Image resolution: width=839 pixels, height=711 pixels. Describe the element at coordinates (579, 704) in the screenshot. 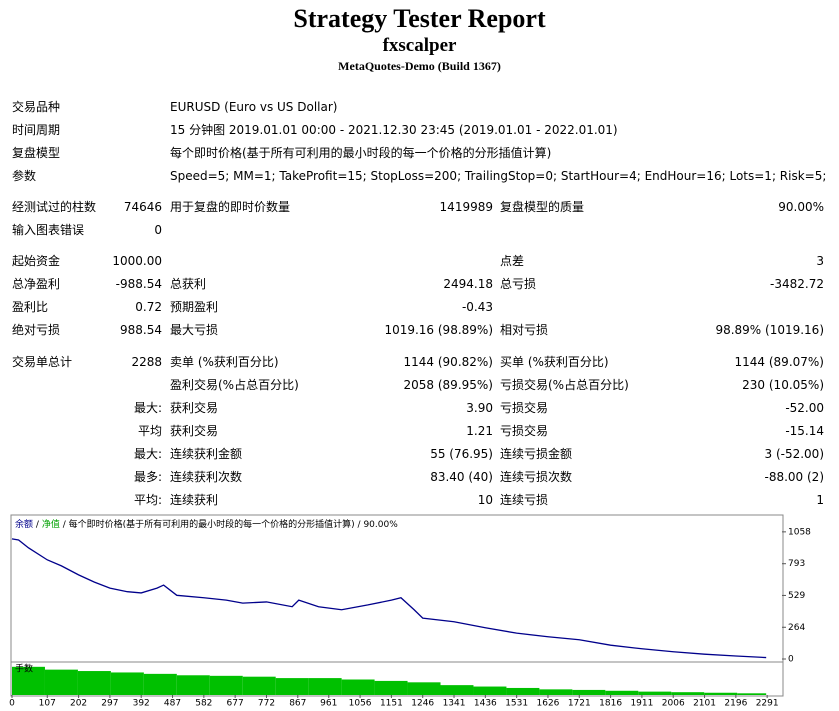

I see `x-tick-label: 1721` at that location.